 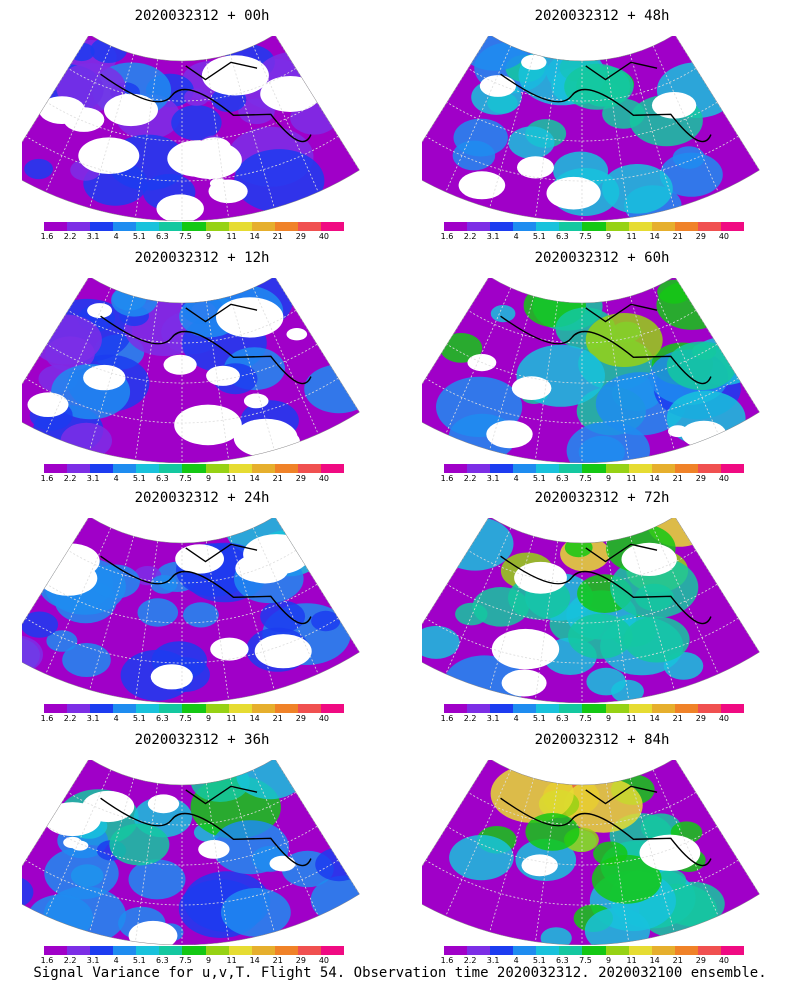 I want to click on map-outline, so click(x=191, y=852).